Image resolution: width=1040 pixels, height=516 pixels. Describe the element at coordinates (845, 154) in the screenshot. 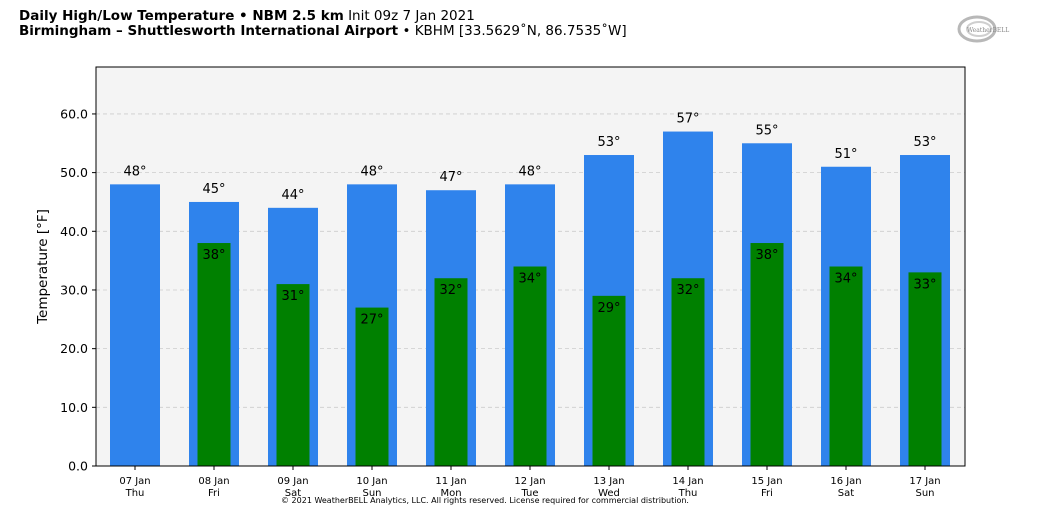

I see `high-label: 51°` at that location.